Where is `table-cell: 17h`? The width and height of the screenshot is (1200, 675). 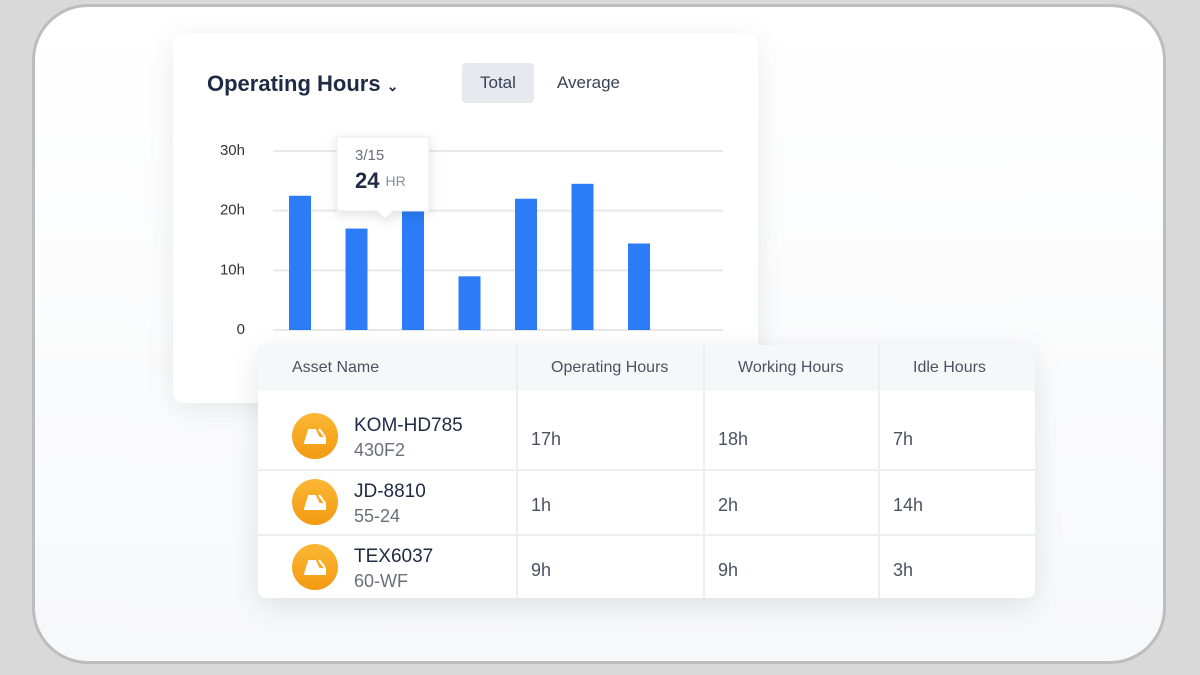 table-cell: 17h is located at coordinates (546, 439).